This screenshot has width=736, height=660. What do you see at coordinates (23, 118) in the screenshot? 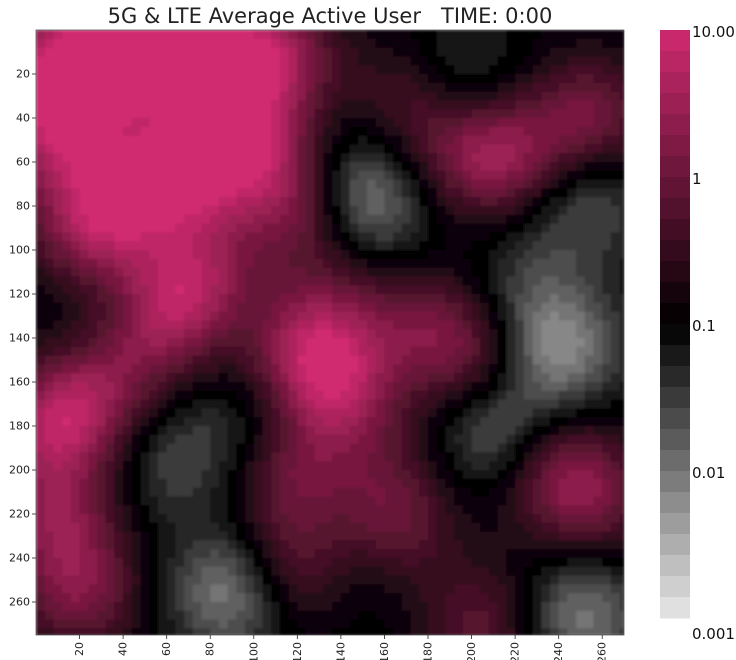
I see `y-tick-label: 40` at bounding box center [23, 118].